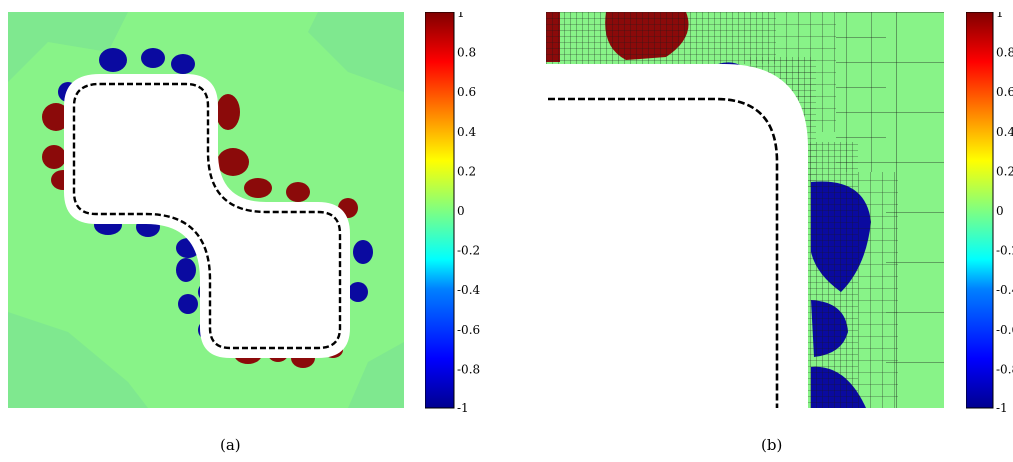  What do you see at coordinates (833, 275) in the screenshot?
I see `fine-mesh-right` at bounding box center [833, 275].